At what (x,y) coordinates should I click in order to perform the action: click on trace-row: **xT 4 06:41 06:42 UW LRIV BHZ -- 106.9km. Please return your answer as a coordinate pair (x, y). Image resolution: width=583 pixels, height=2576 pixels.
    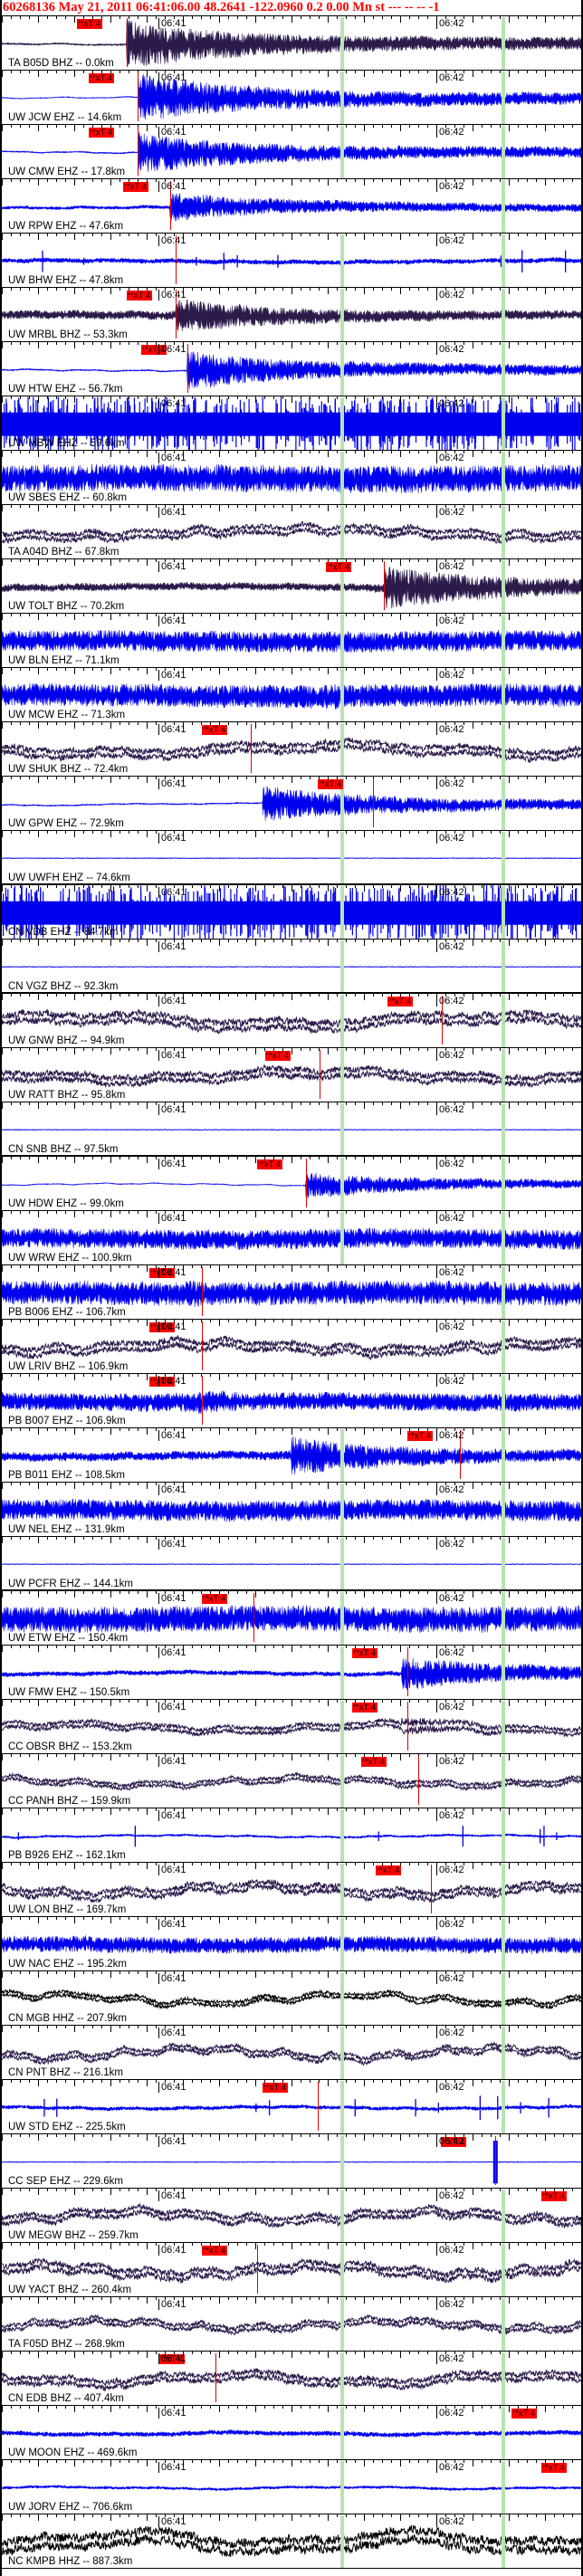
    Looking at the image, I should click on (291, 1347).